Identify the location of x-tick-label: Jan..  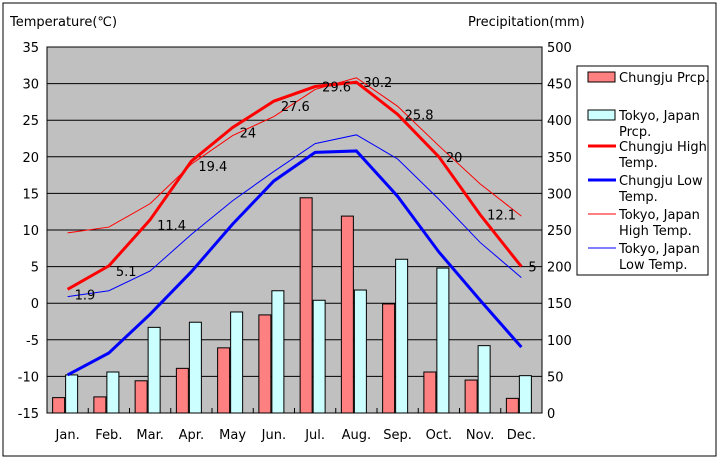
(67, 435).